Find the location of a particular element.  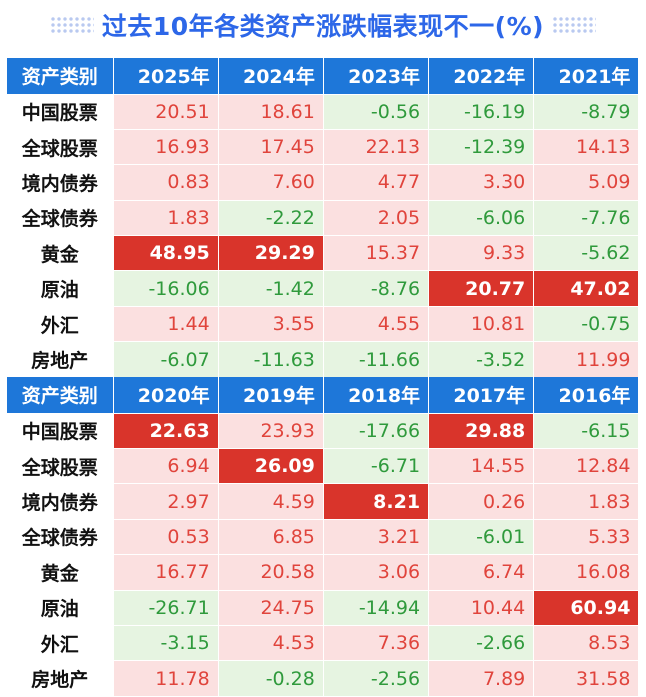

table-row: 全球股票 6.94 26.09 -6.71 14.55 12.84 is located at coordinates (323, 466).